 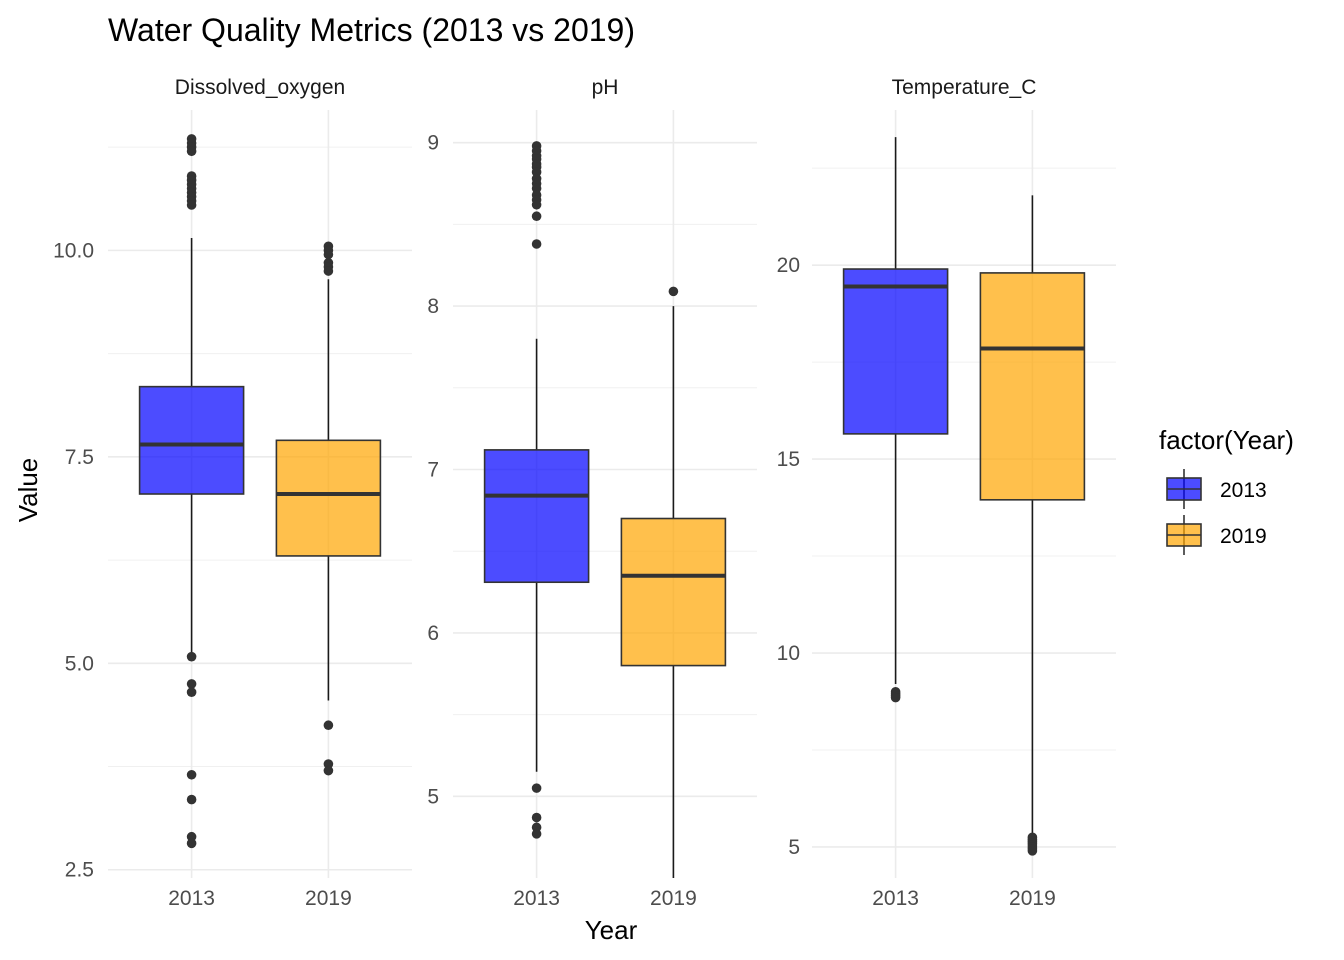 I want to click on y-tick-label: 15, so click(x=788, y=459).